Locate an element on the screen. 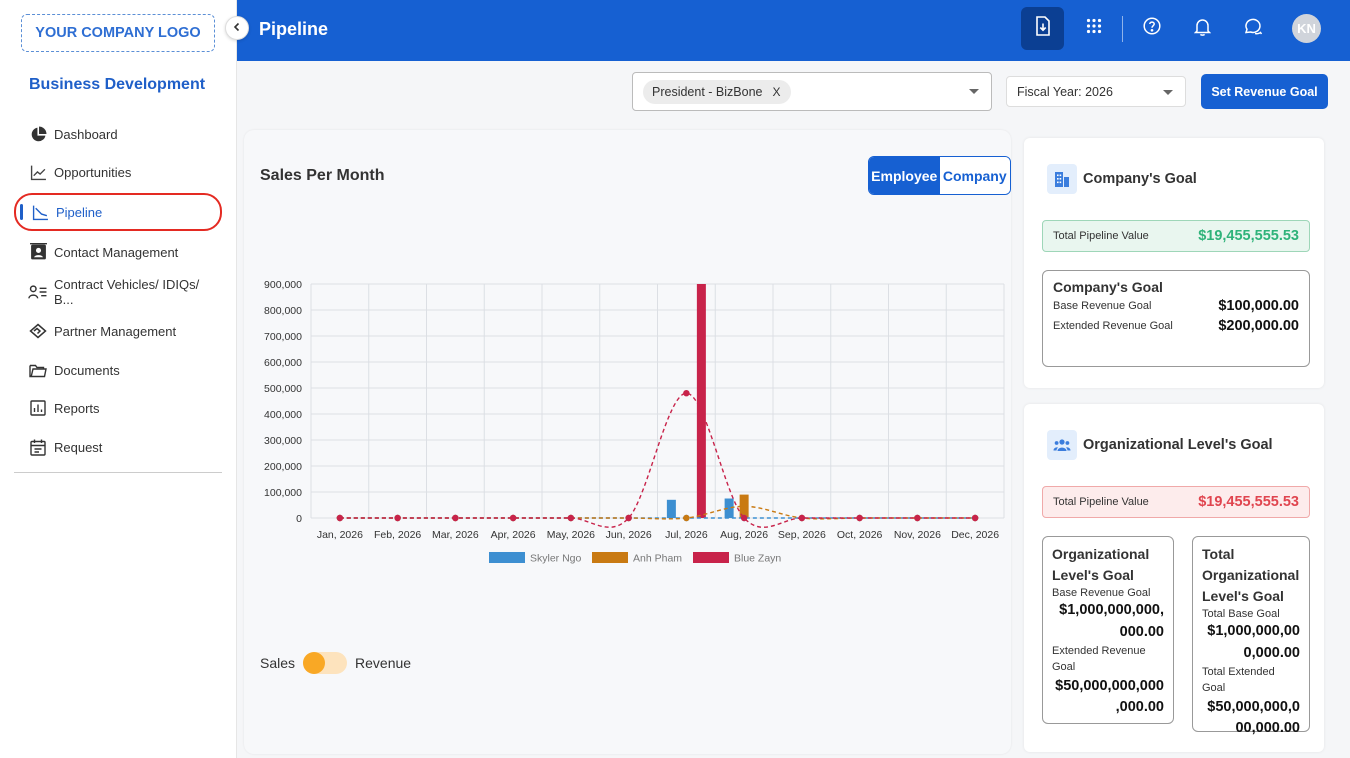  sidebar-divider is located at coordinates (118, 472).